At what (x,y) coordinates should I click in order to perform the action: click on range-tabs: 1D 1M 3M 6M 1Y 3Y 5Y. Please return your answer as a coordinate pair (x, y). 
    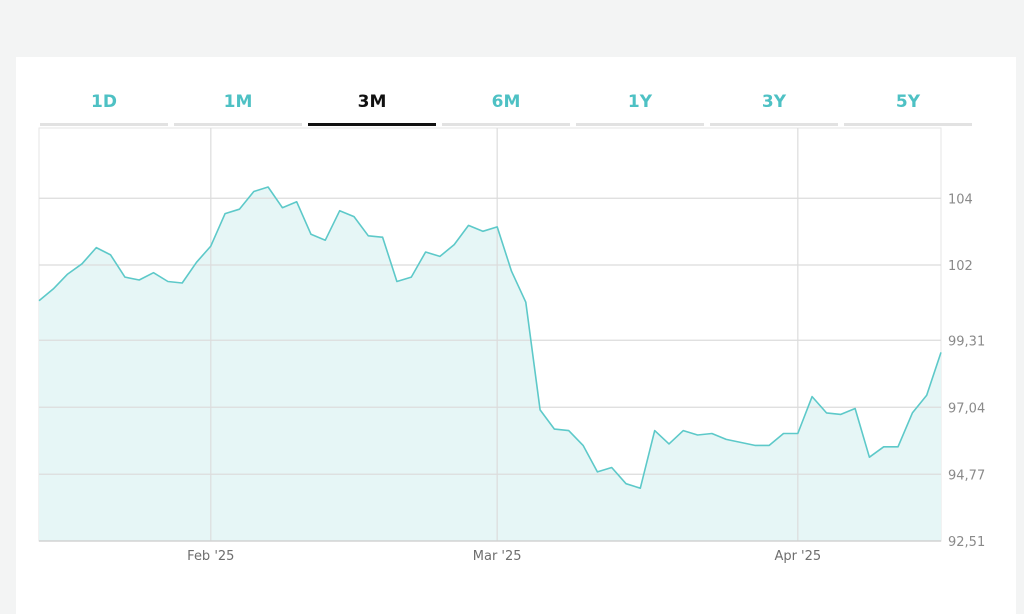
    Looking at the image, I should click on (516, 92).